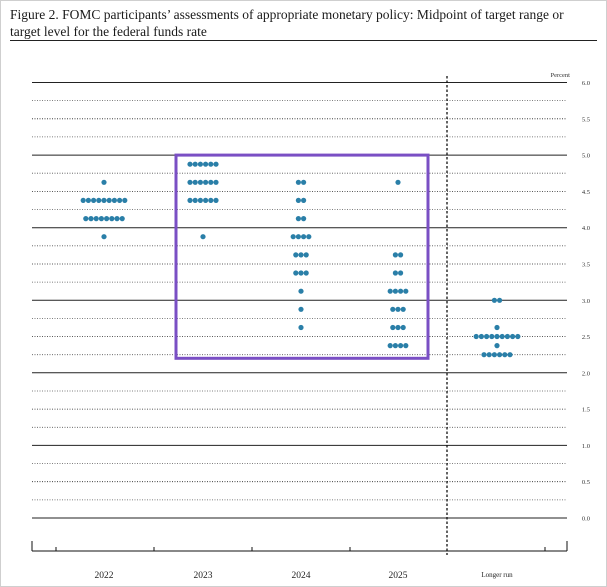 Image resolution: width=607 pixels, height=587 pixels. What do you see at coordinates (586, 410) in the screenshot?
I see `y-tick-label: 1.5` at bounding box center [586, 410].